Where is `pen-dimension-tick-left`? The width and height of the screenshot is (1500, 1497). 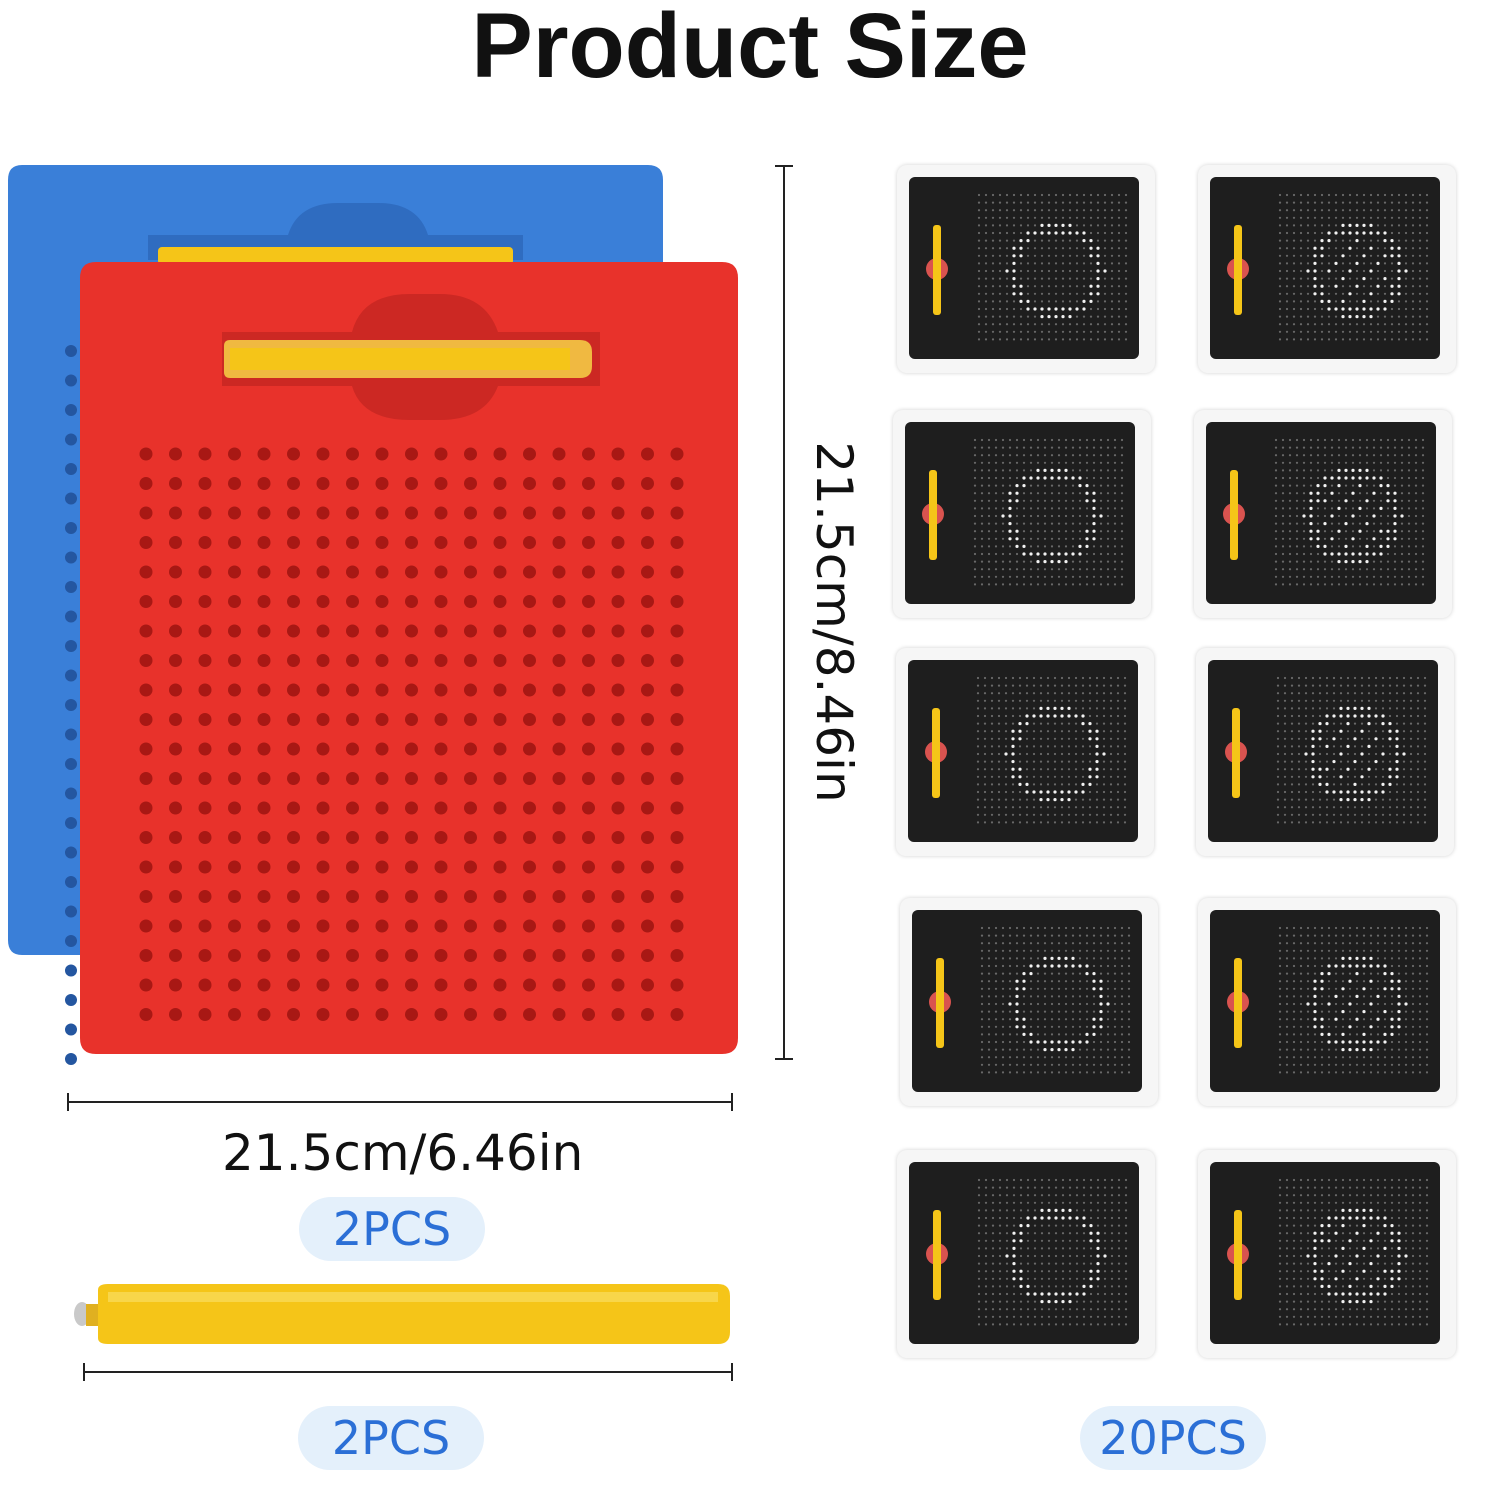
pen-dimension-tick-left is located at coordinates (84, 1372).